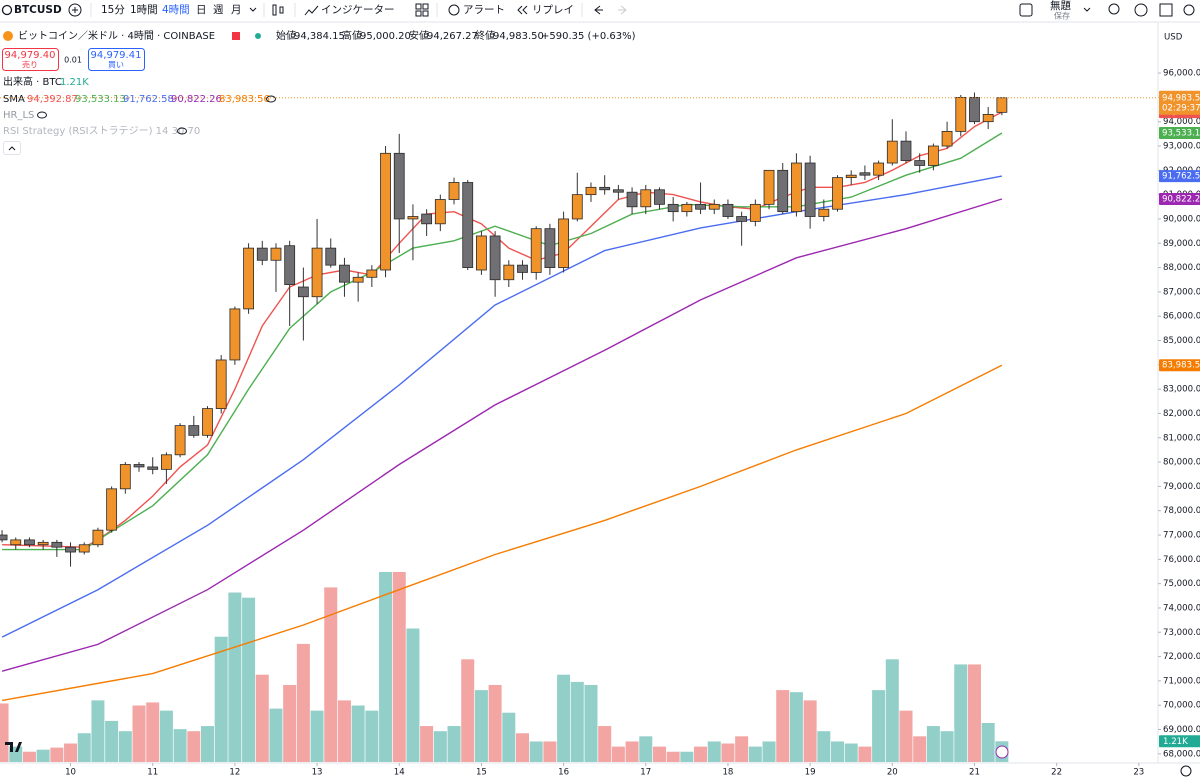  I want to click on quick-search, so click(1114, 9).